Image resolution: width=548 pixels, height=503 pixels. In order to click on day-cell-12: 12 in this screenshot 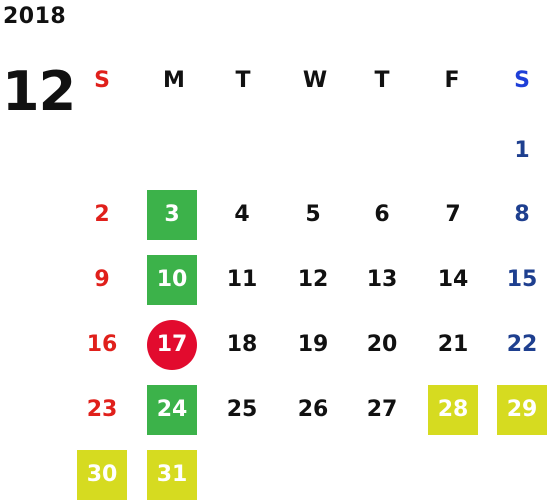, I will do `click(313, 279)`.